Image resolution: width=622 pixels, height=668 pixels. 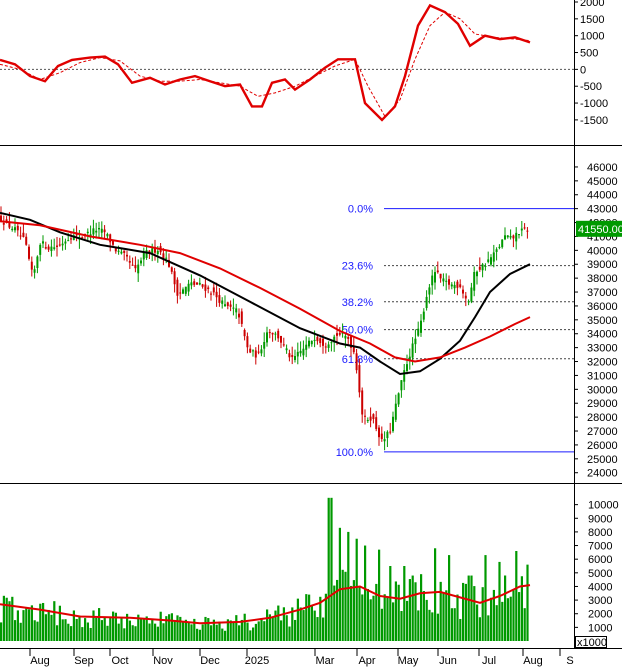 What do you see at coordinates (602, 265) in the screenshot?
I see `price-tick-label-7: 39000` at bounding box center [602, 265].